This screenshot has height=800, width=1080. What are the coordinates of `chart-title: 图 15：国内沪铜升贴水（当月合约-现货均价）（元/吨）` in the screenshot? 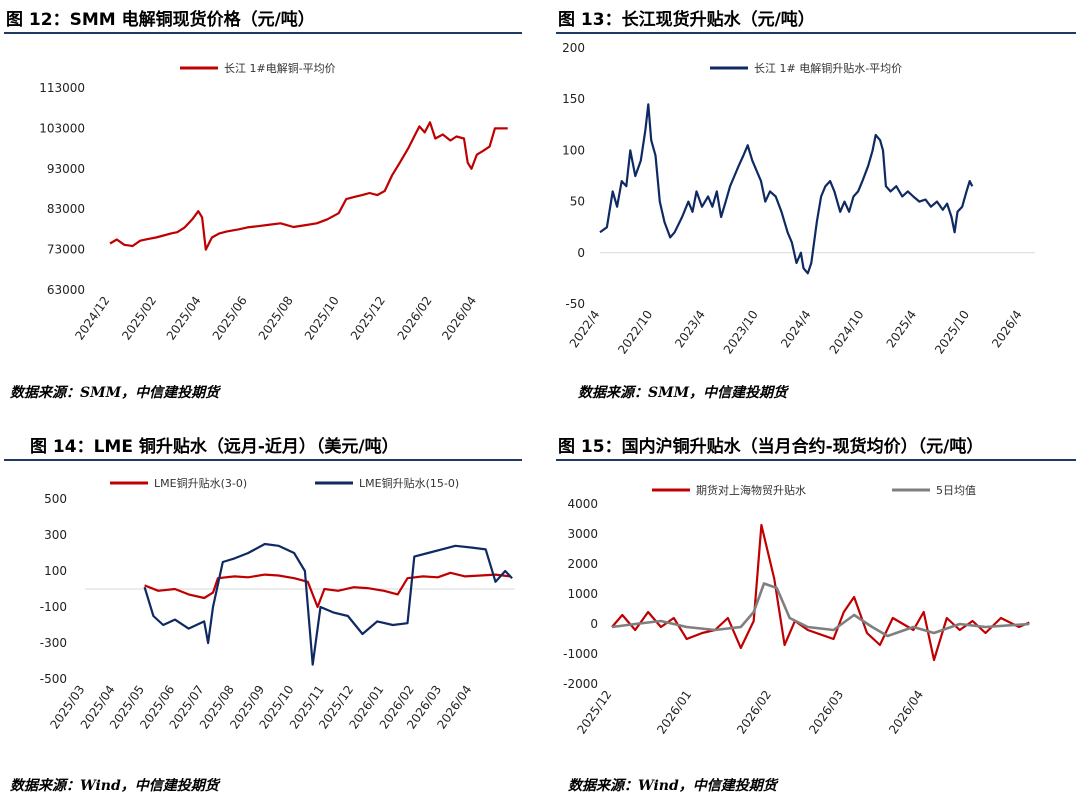 It's located at (771, 447).